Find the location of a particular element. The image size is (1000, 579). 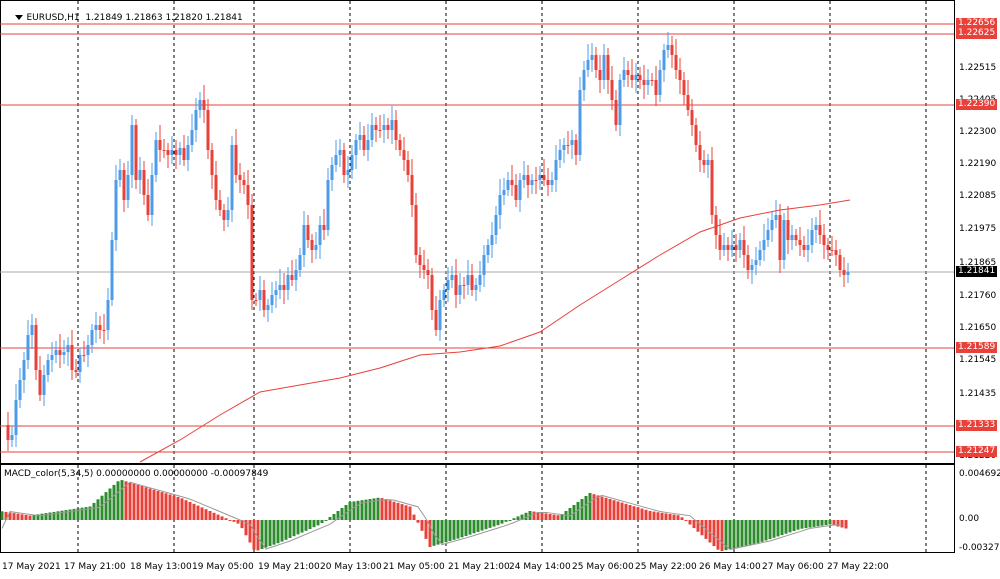

macd-plot-frame is located at coordinates (477, 508).